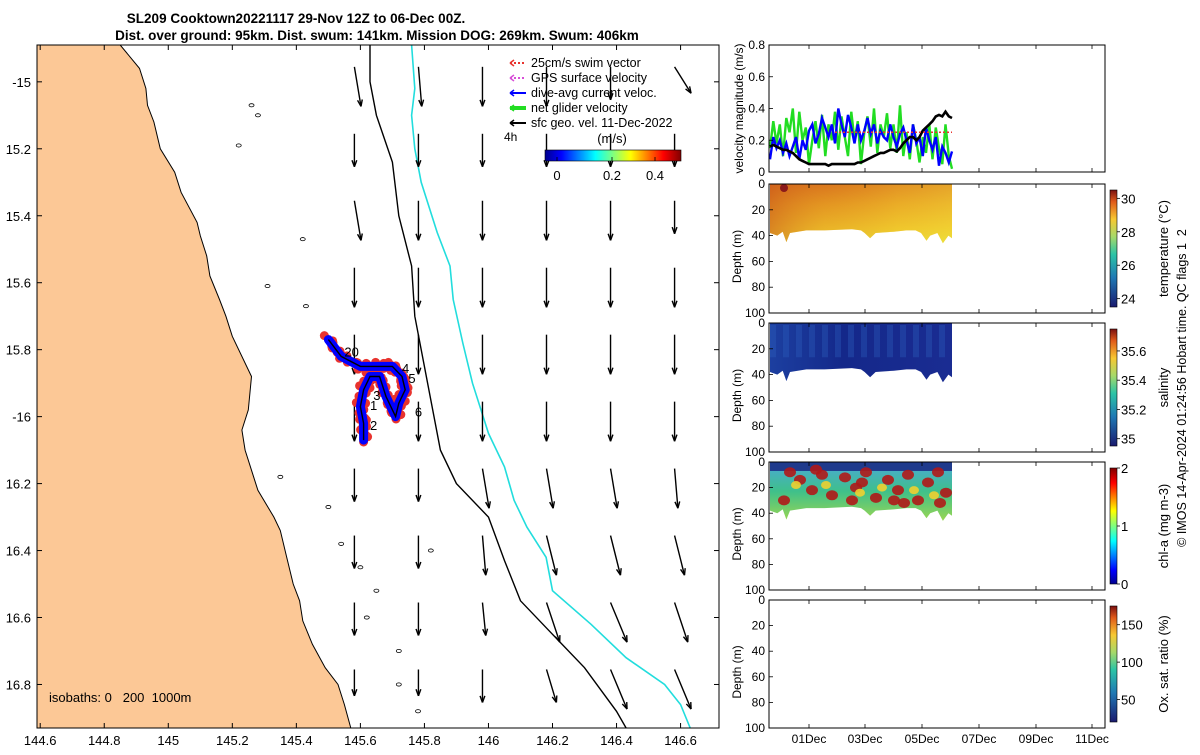 This screenshot has width=1200, height=755. What do you see at coordinates (979, 739) in the screenshot?
I see `date-tick-label: 07Dec` at bounding box center [979, 739].